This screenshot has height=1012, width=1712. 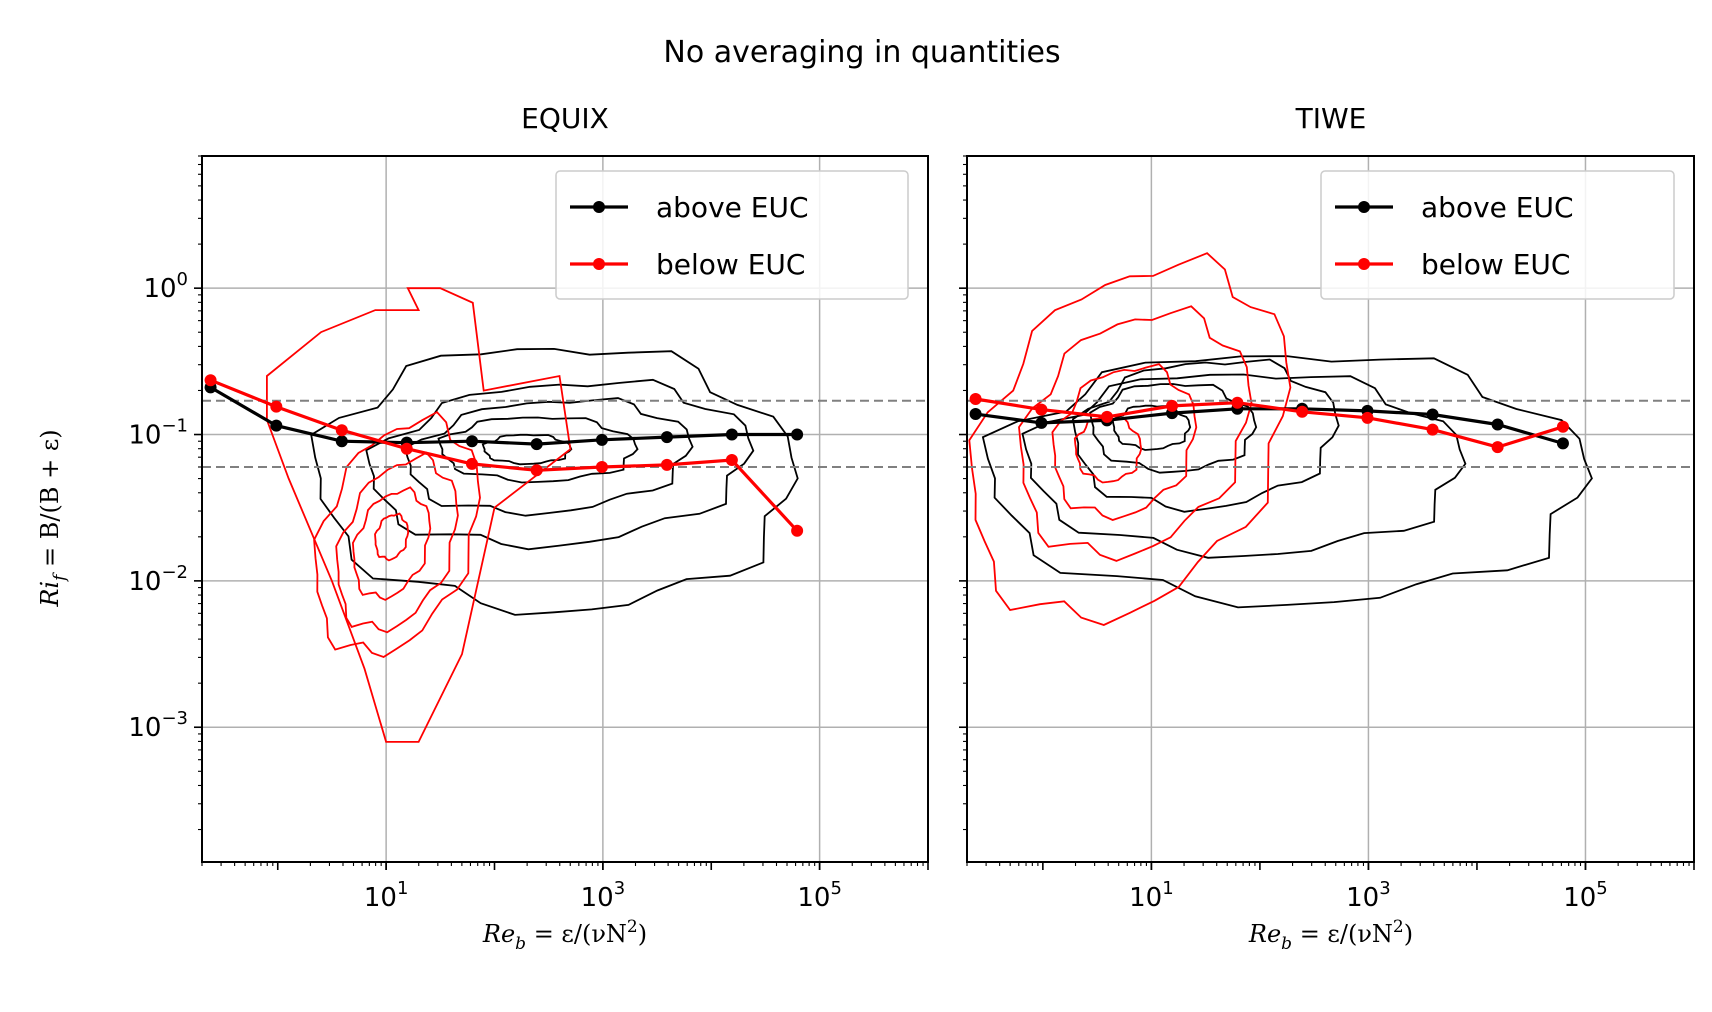 I want to click on panel-title: EQUIX, so click(x=565, y=118).